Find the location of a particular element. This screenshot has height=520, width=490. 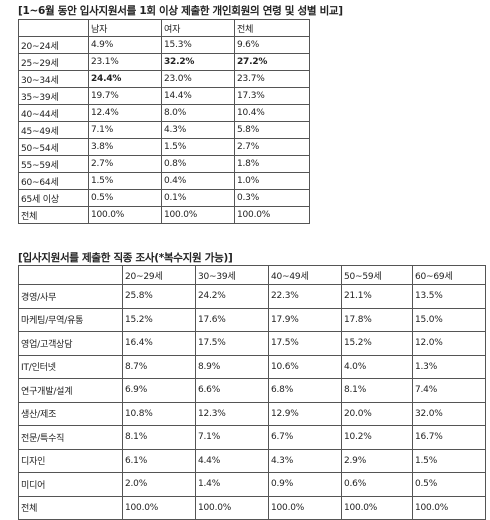

column-header is located at coordinates (53, 28).